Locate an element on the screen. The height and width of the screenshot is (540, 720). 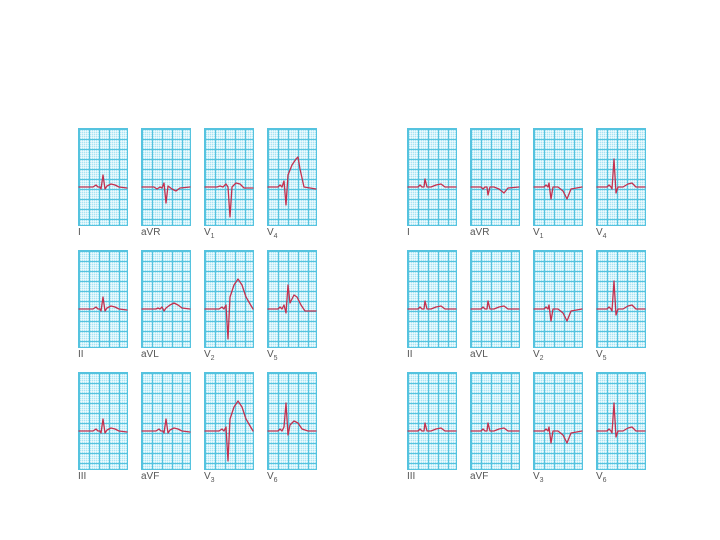
ecg-lead-i: I is located at coordinates (432, 183).